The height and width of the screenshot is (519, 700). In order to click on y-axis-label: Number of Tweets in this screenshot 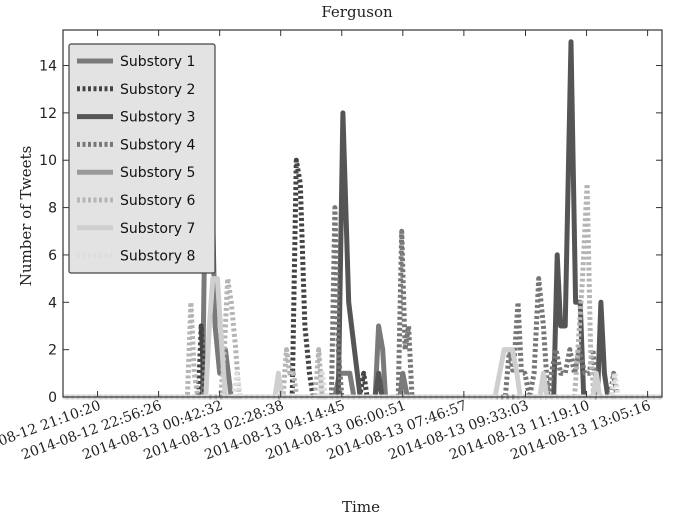, I will do `click(26, 216)`.